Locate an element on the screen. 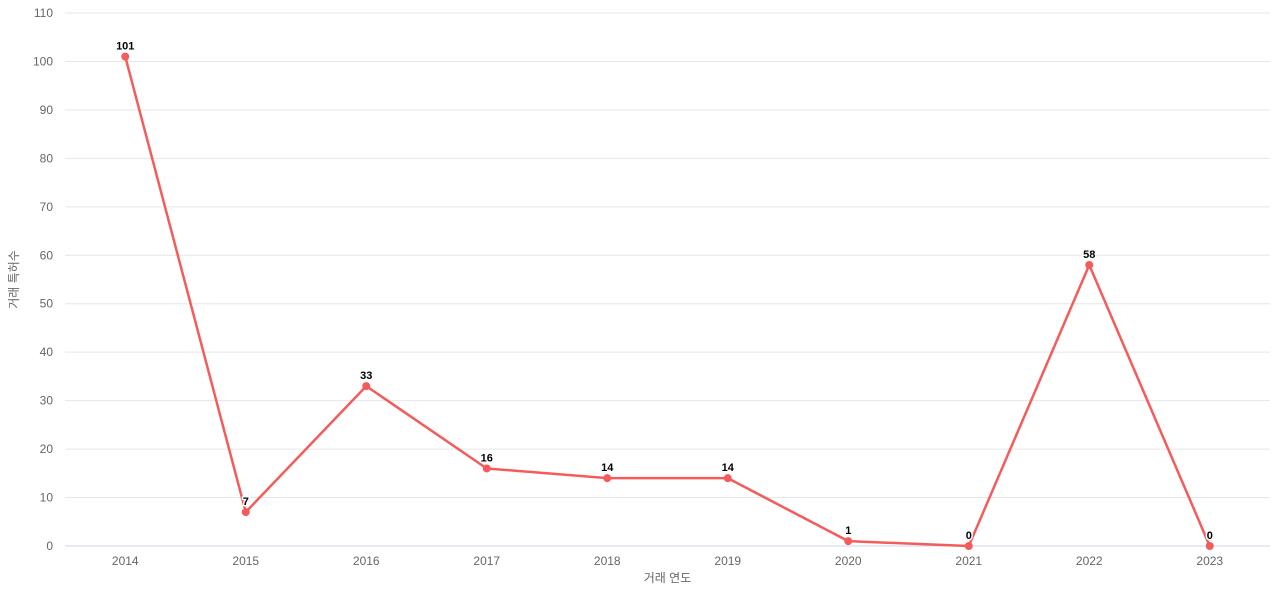  data-label: 33 is located at coordinates (366, 376).